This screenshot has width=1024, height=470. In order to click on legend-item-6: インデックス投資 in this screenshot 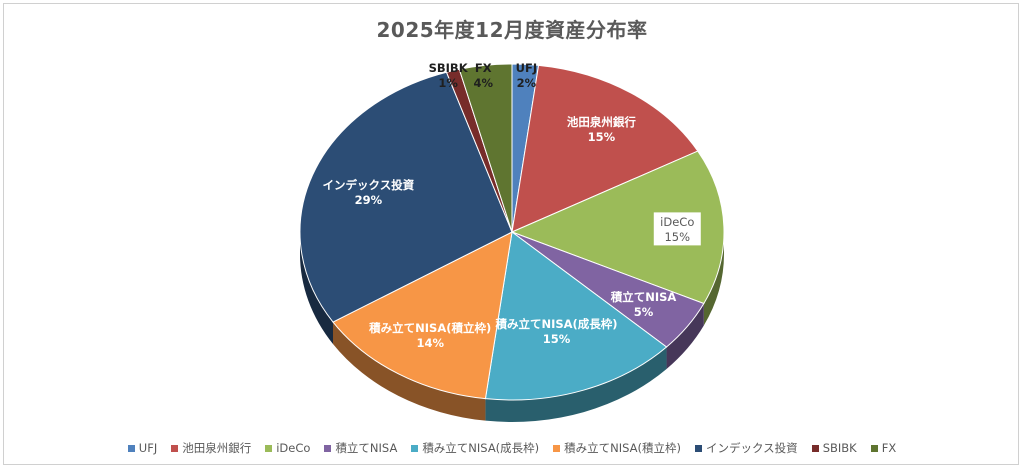, I will do `click(746, 448)`.